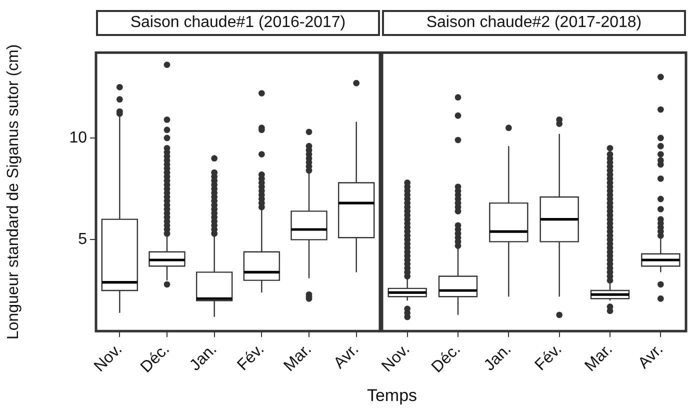 The image size is (688, 414). What do you see at coordinates (534, 23) in the screenshot?
I see `chart-title: Saison chaude#2 (2017-2018)` at bounding box center [534, 23].